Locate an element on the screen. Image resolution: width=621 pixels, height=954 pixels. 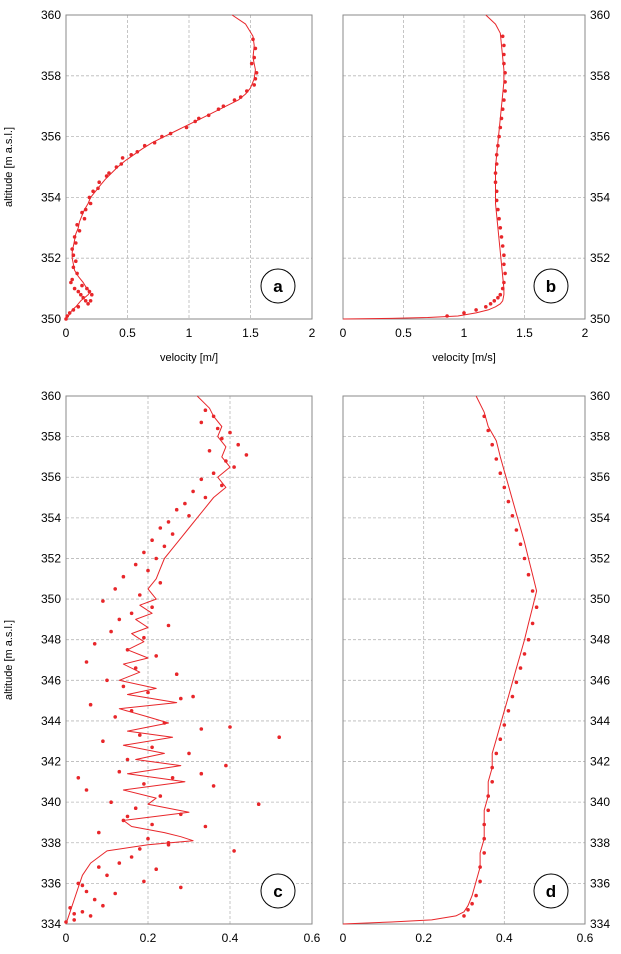
x-tick-label: 0.6 is located at coordinates (585, 938).